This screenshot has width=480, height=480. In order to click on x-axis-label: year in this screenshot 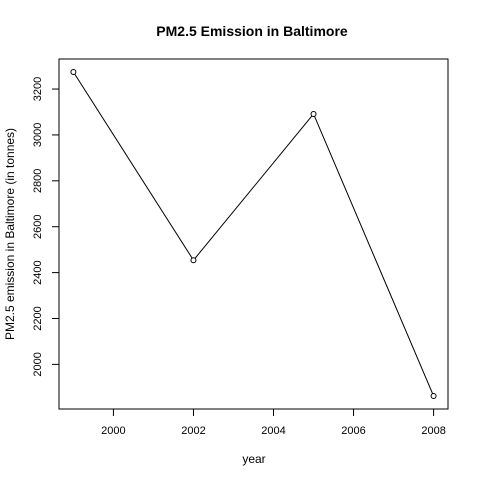, I will do `click(253, 459)`.